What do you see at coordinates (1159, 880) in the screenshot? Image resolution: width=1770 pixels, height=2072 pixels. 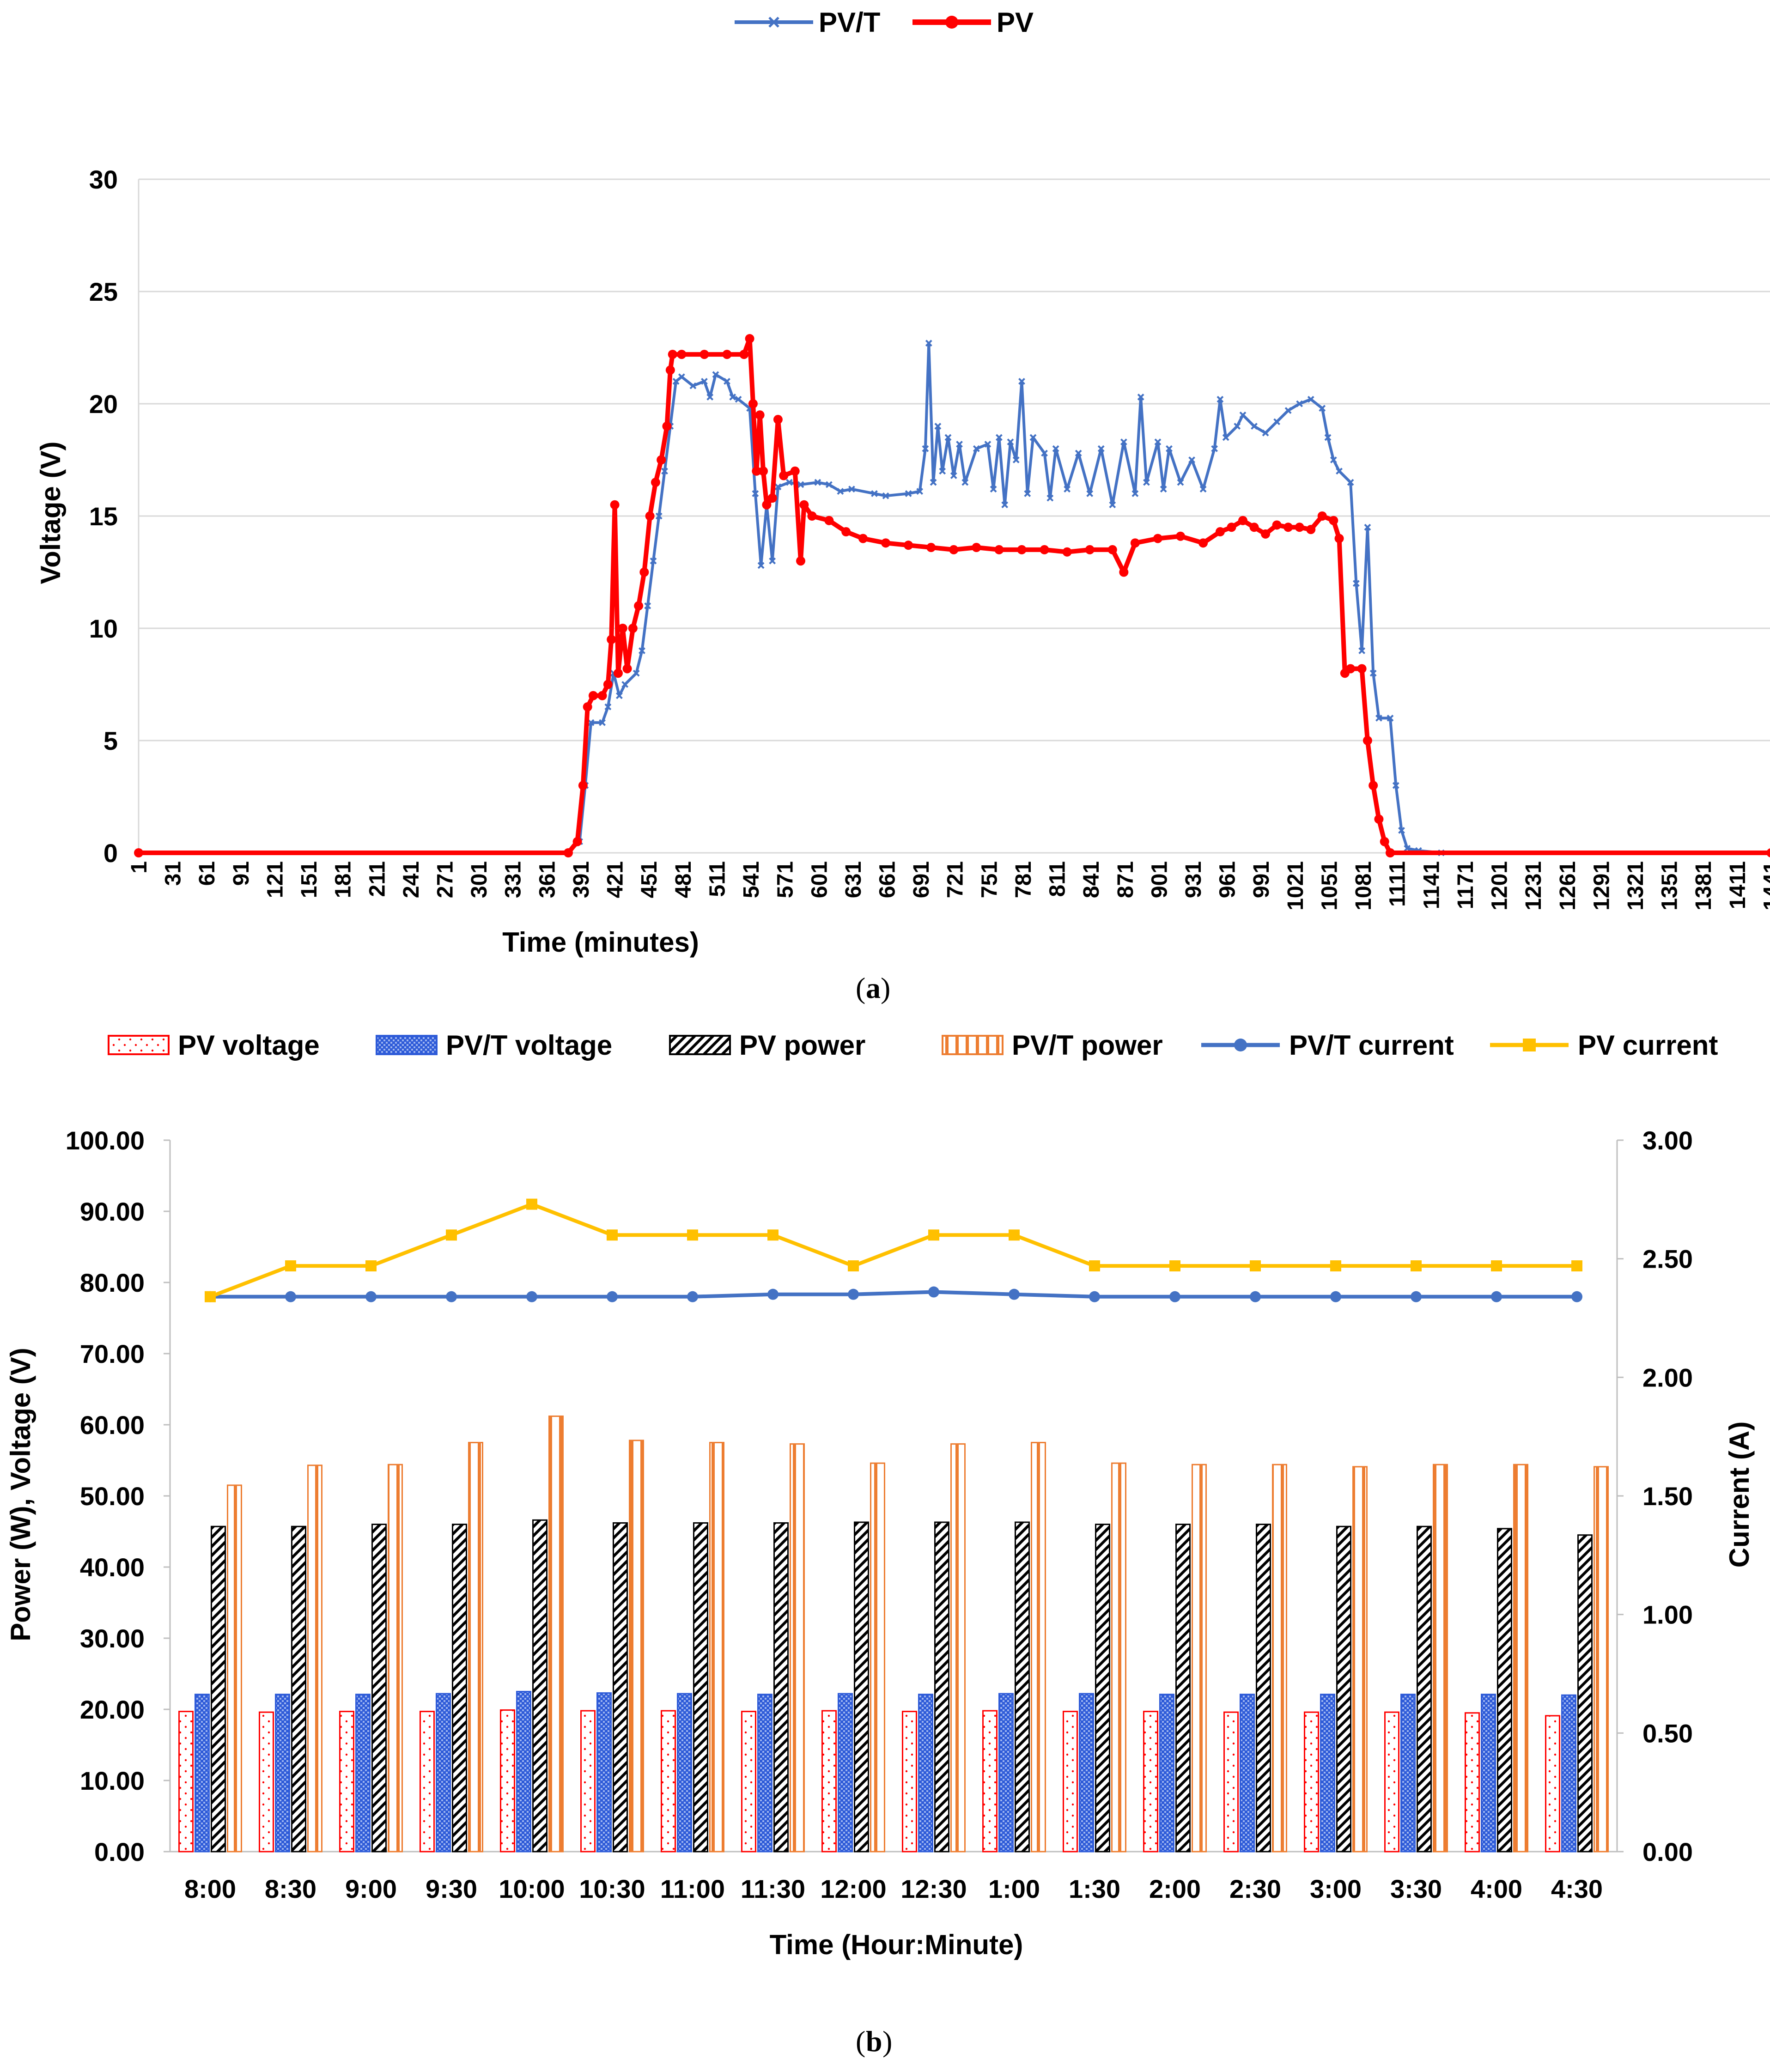 I see `chart-a-x-tick-label: 901` at bounding box center [1159, 880].